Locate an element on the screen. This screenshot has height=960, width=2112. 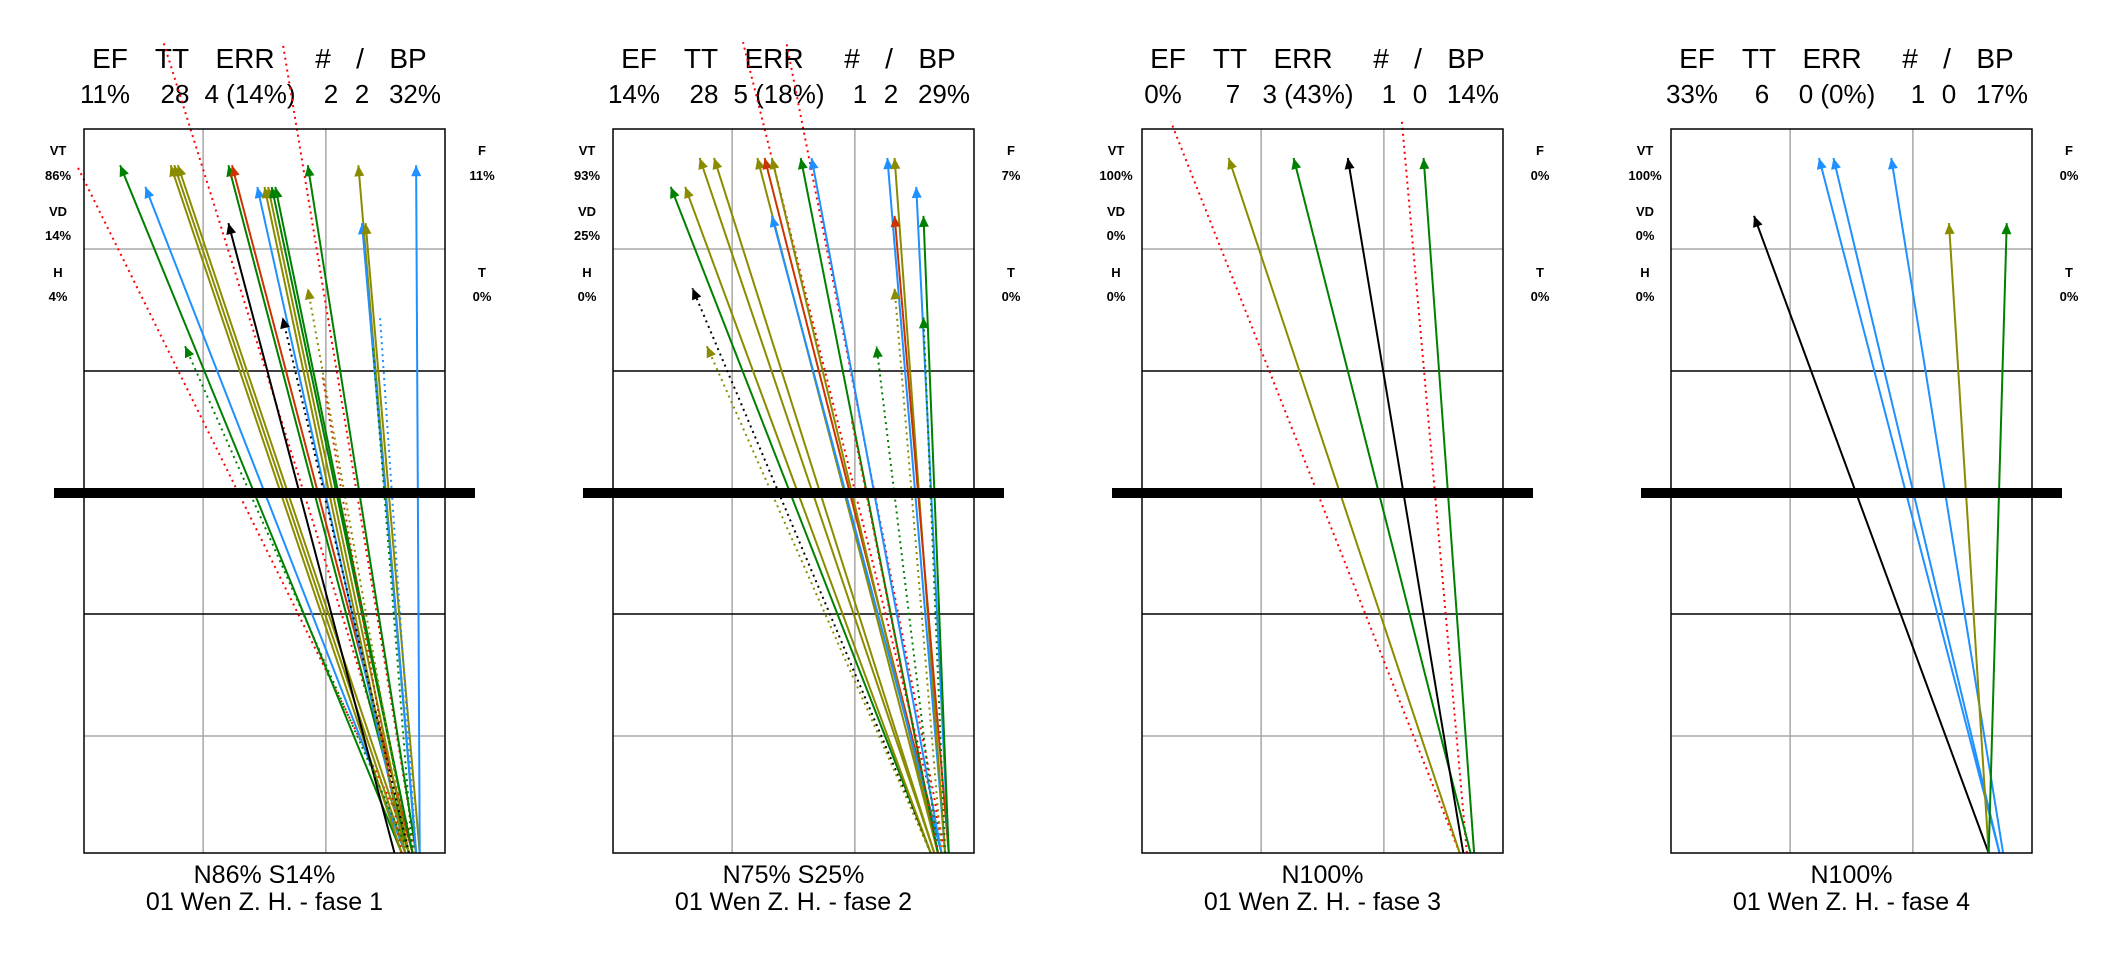
header-value: 29% is located at coordinates (944, 94).